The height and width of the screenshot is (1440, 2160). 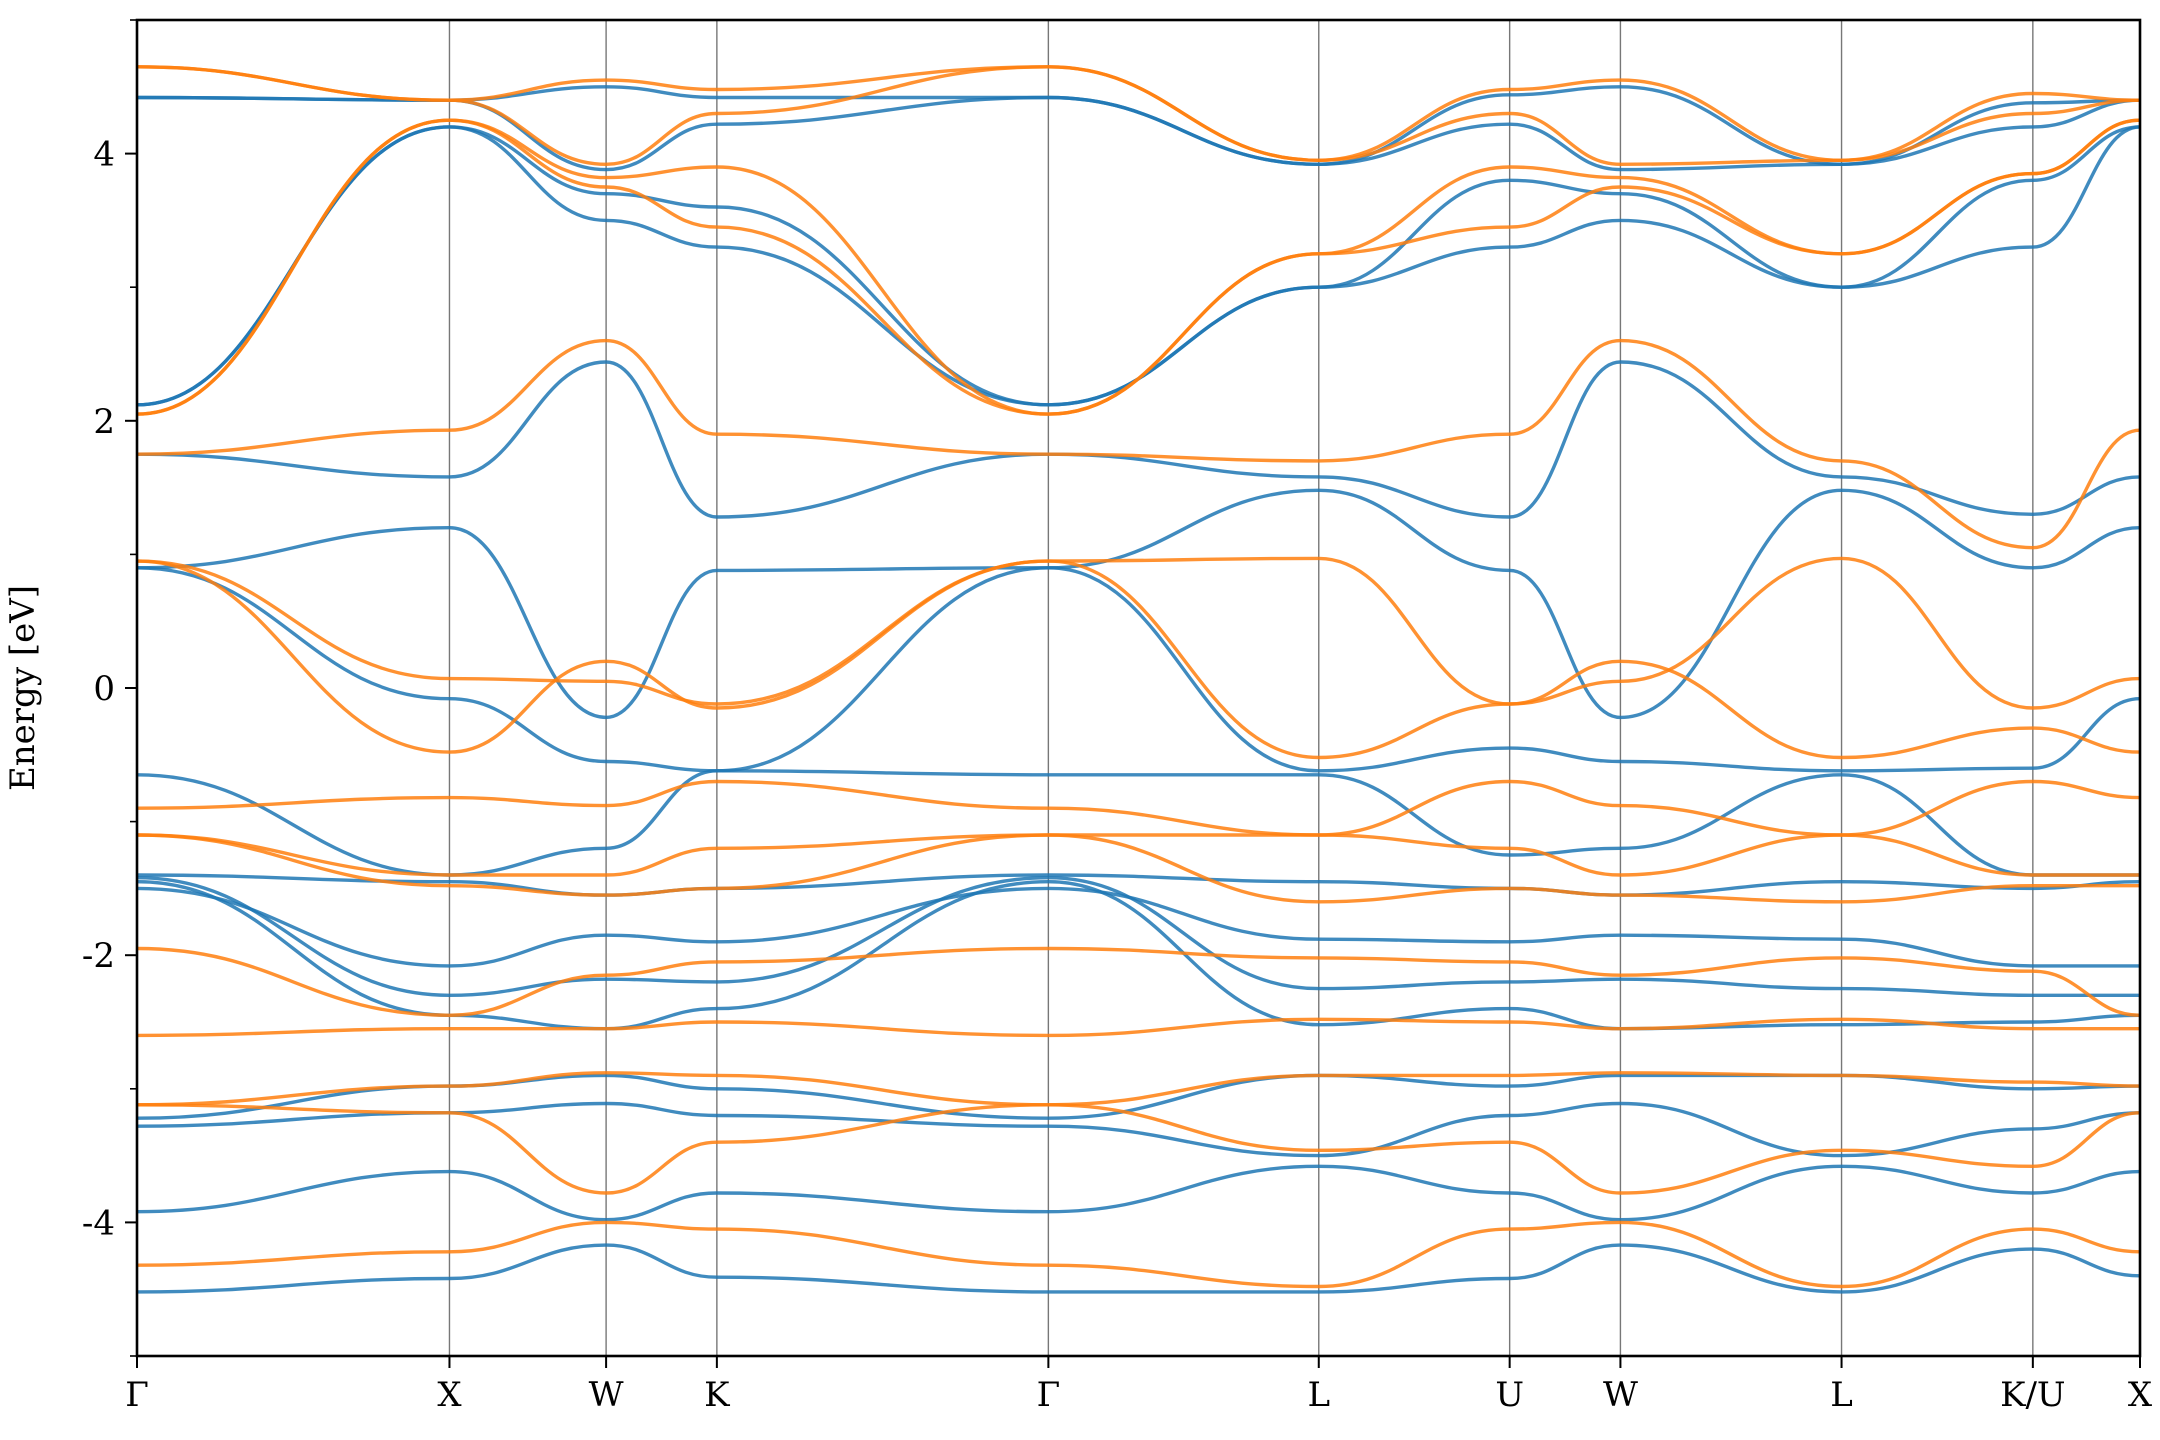 I want to click on x-tick-label: K/U, so click(x=2033, y=1395).